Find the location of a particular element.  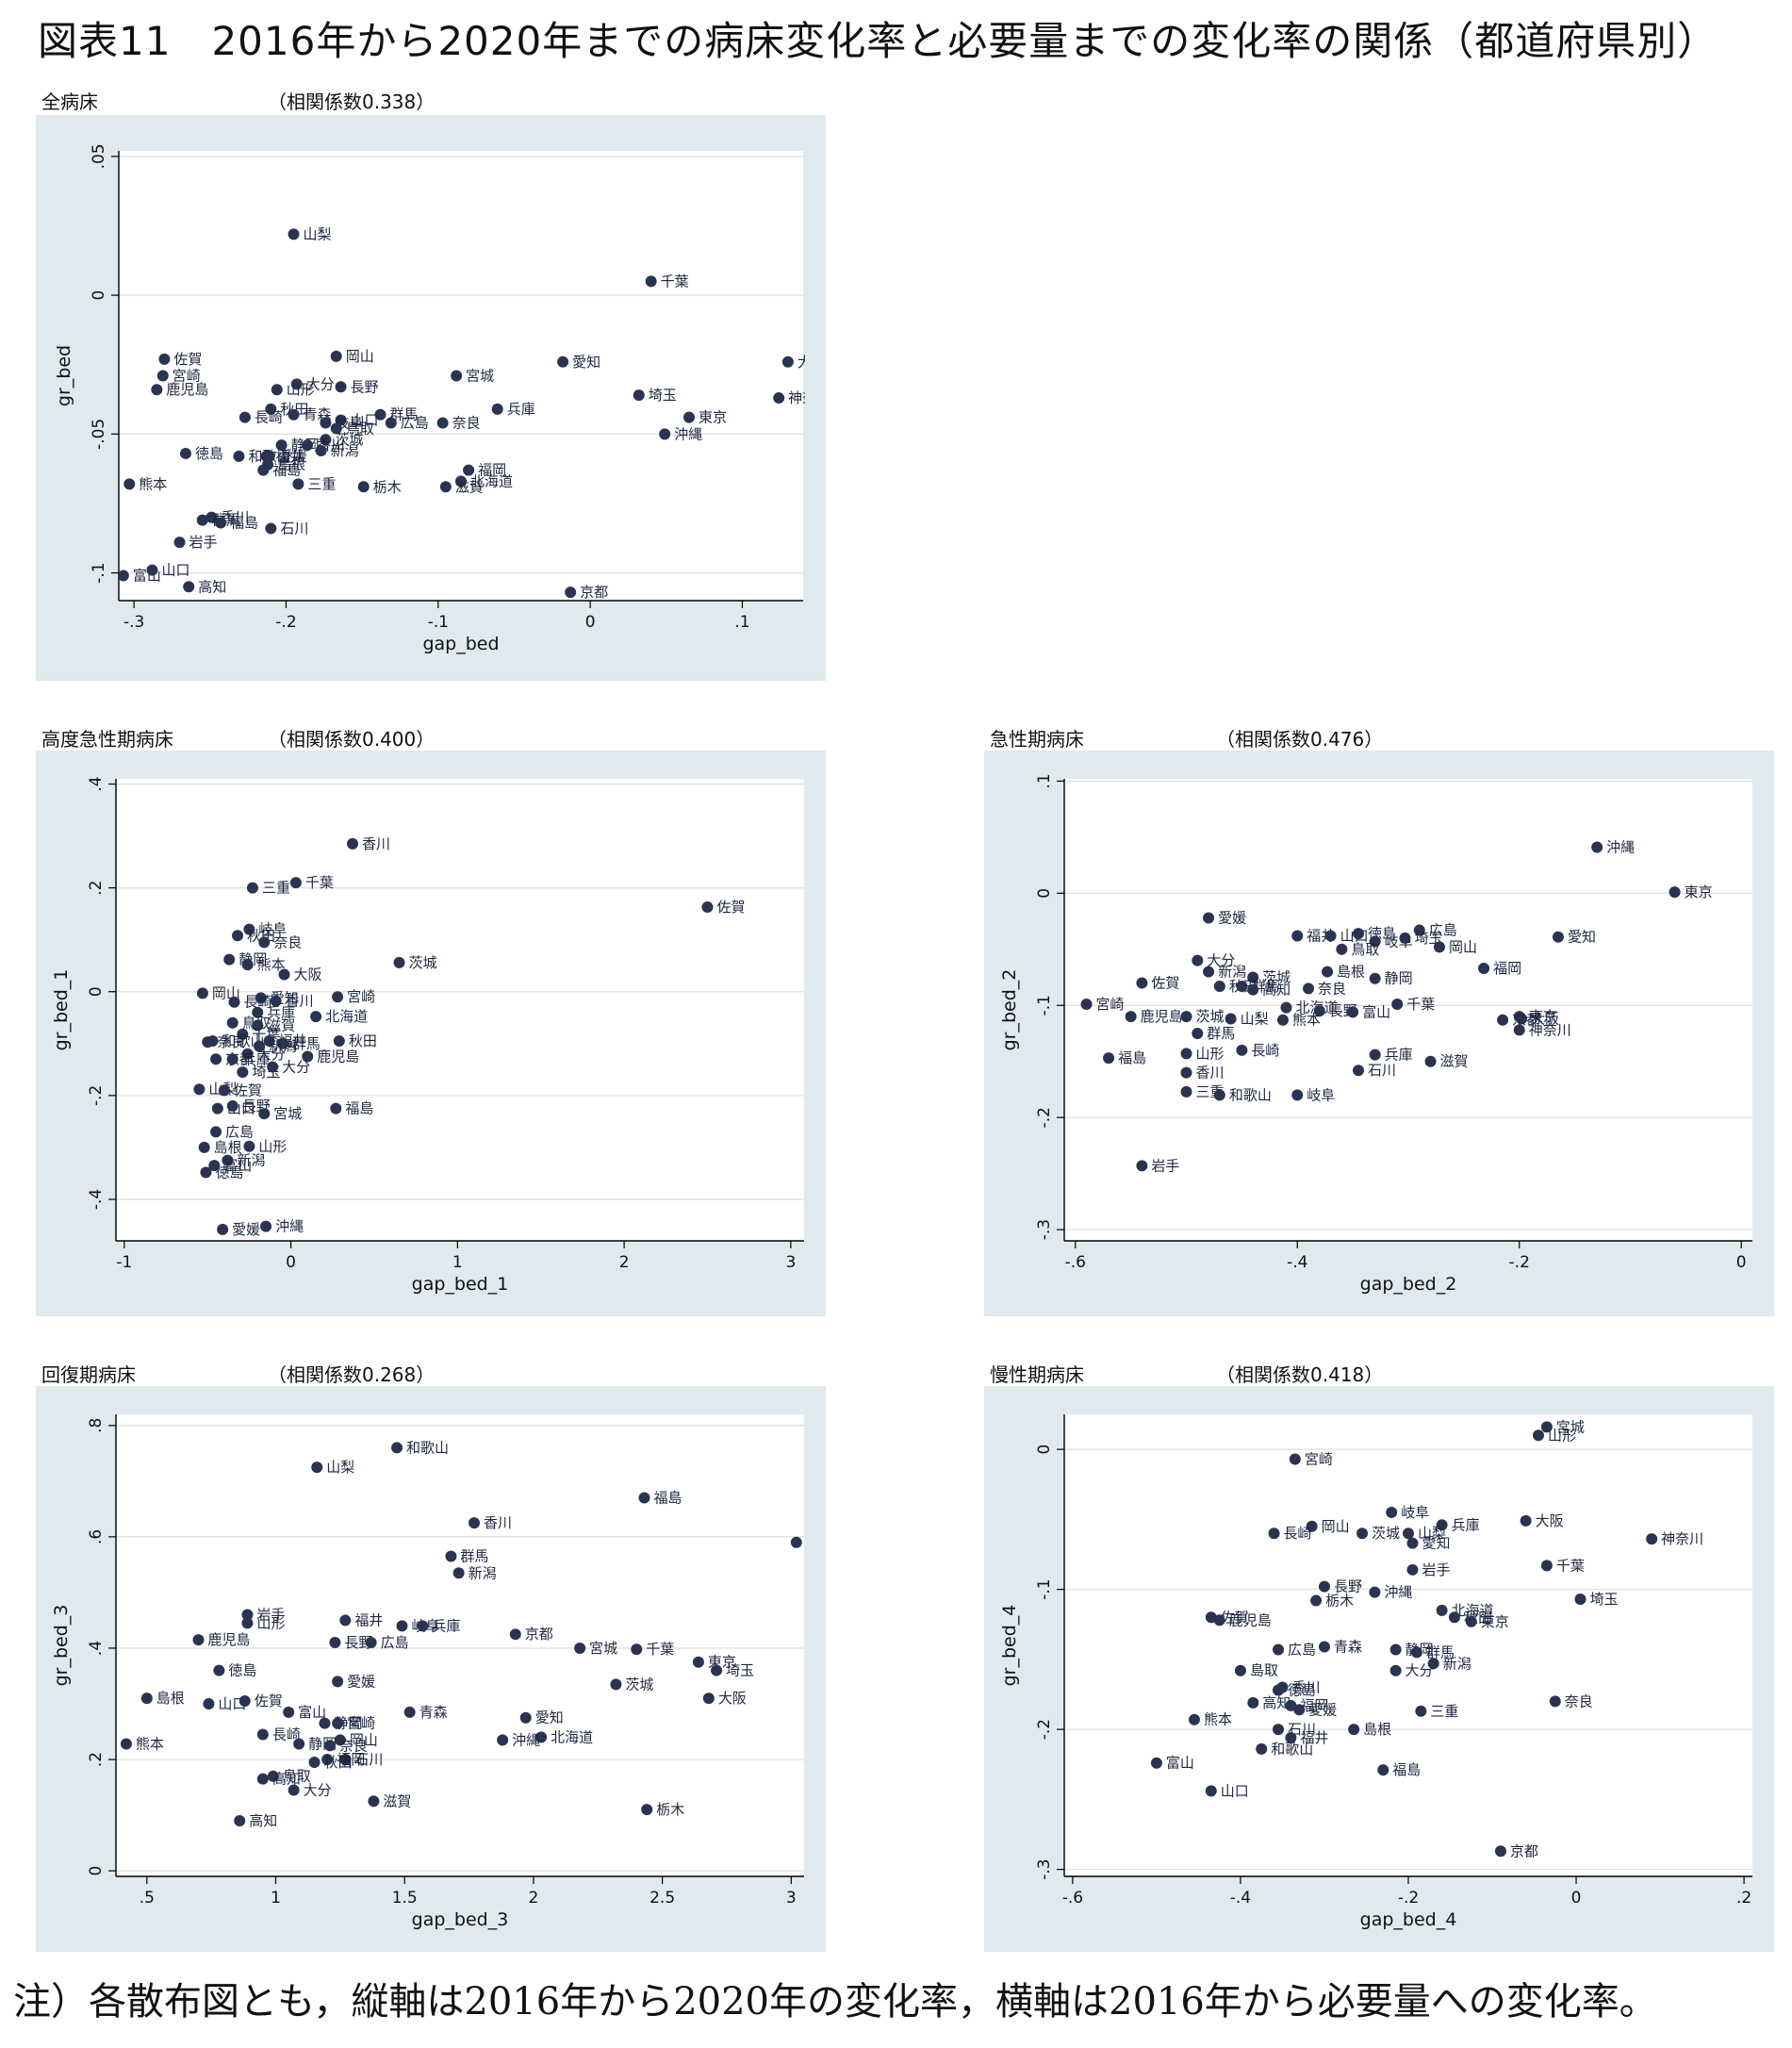

point-label: 島根 is located at coordinates (228, 1147).